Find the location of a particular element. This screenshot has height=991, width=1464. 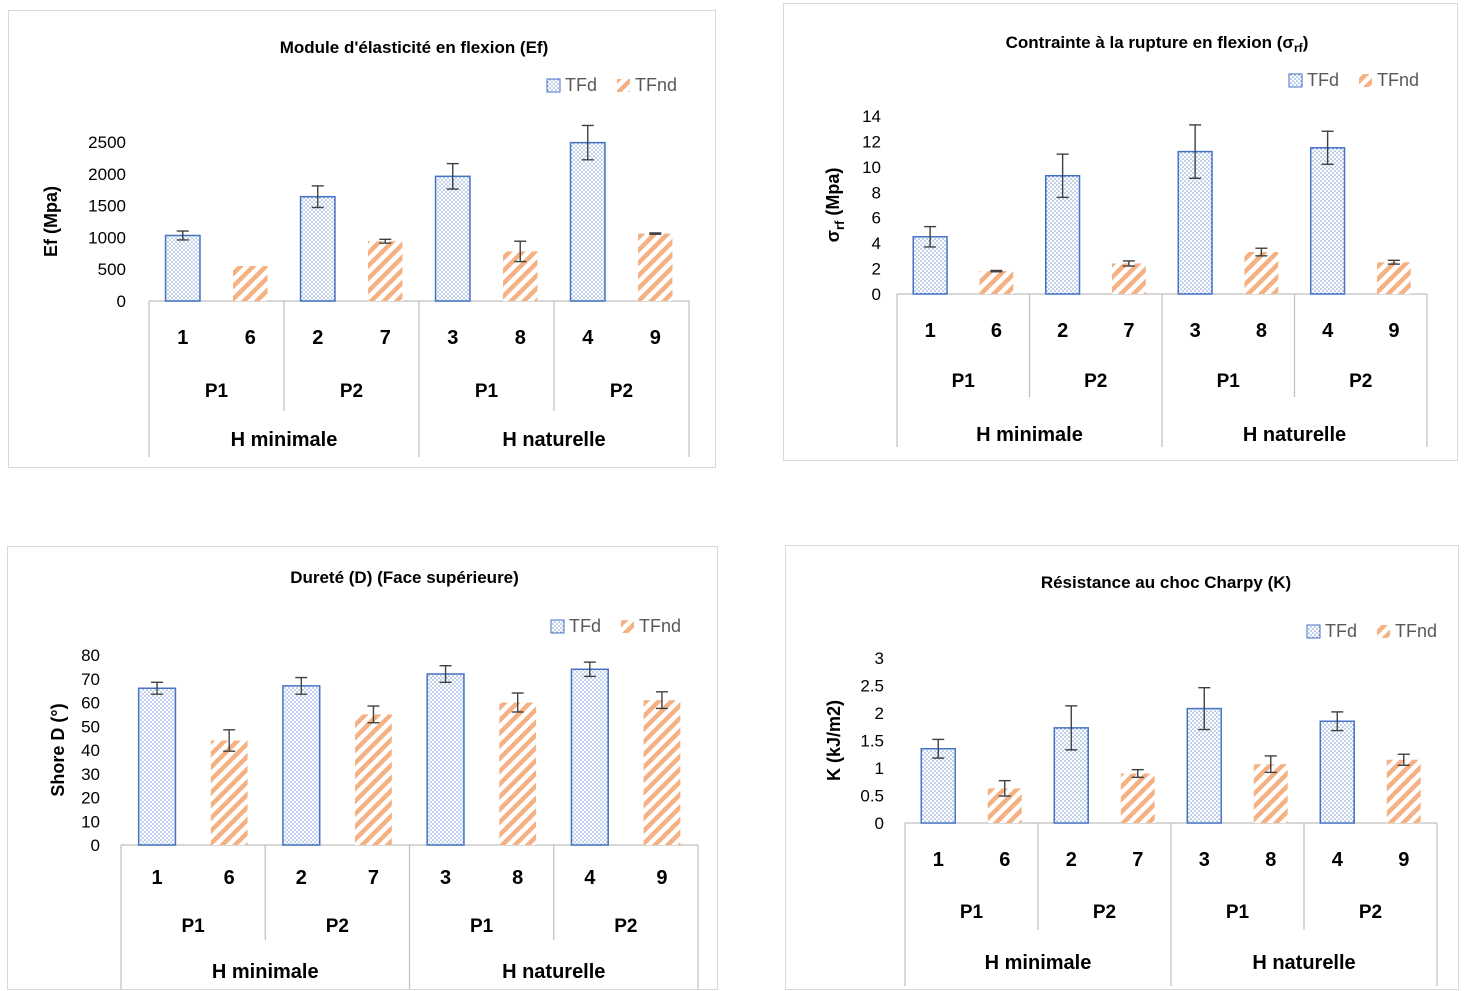

y-tick-label: 50 is located at coordinates (90, 726).